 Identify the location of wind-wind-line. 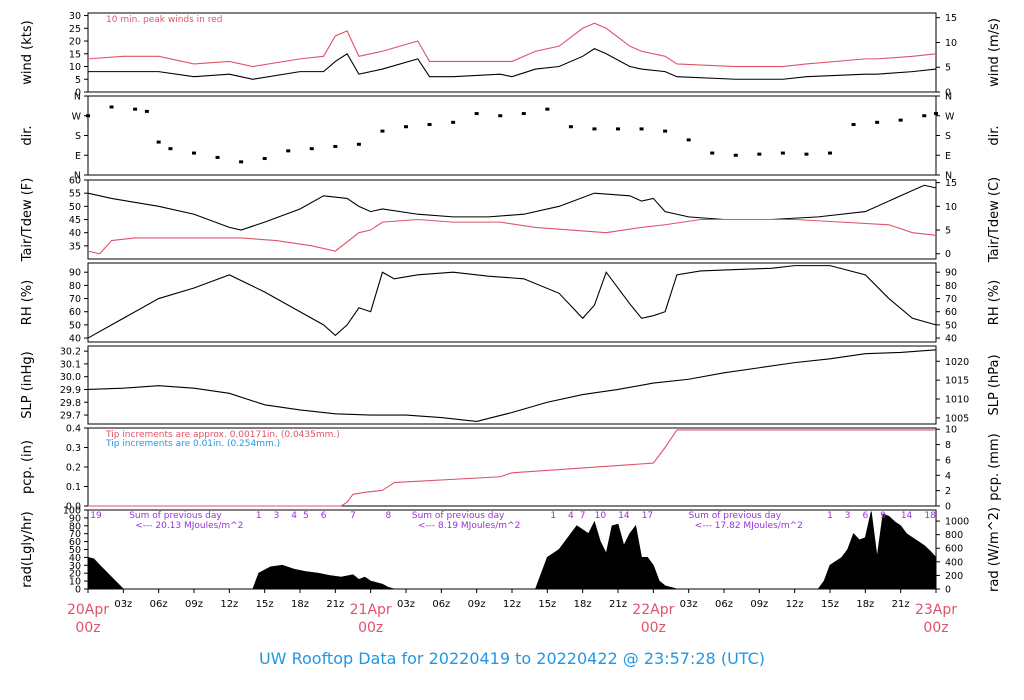
(512, 64).